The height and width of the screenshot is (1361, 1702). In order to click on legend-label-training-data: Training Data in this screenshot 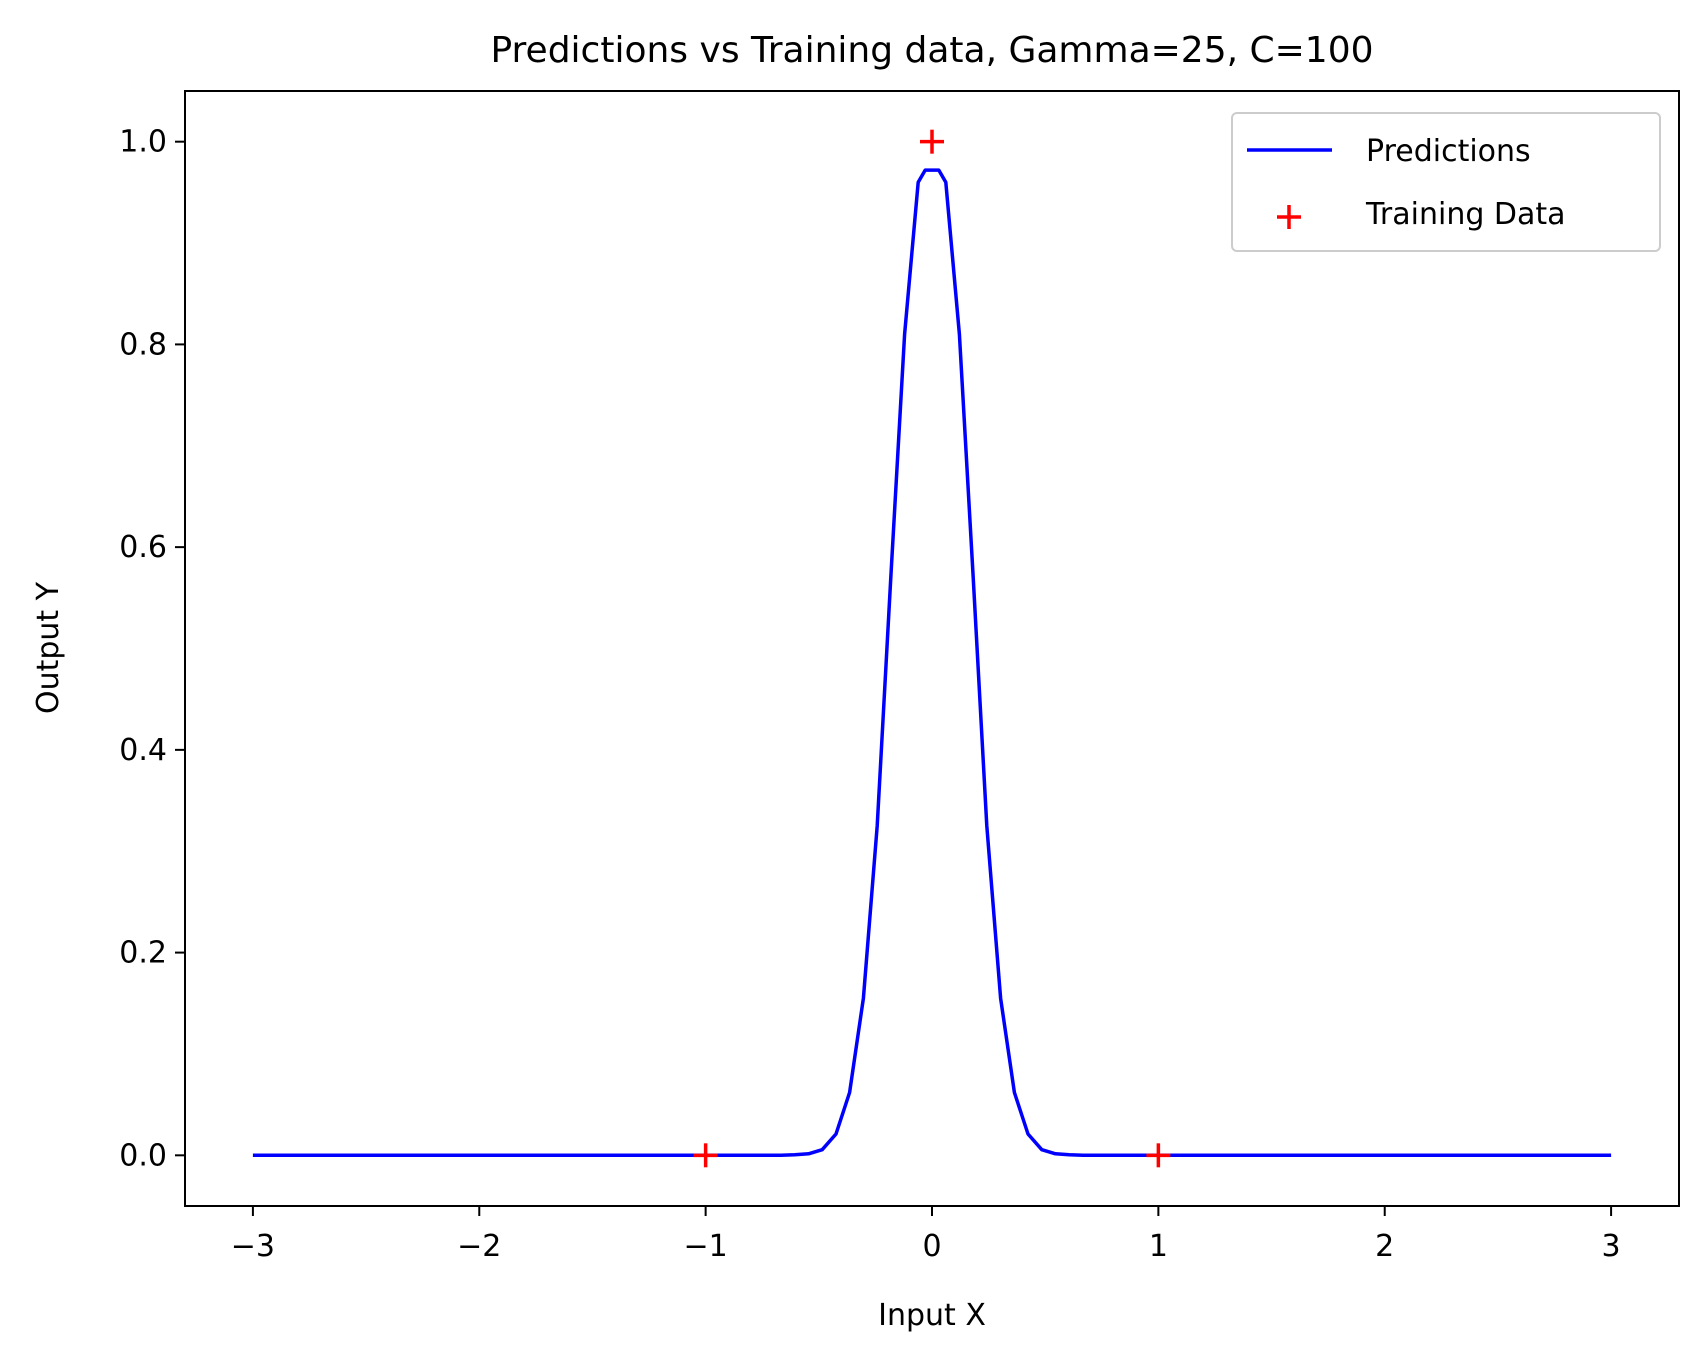, I will do `click(1465, 214)`.